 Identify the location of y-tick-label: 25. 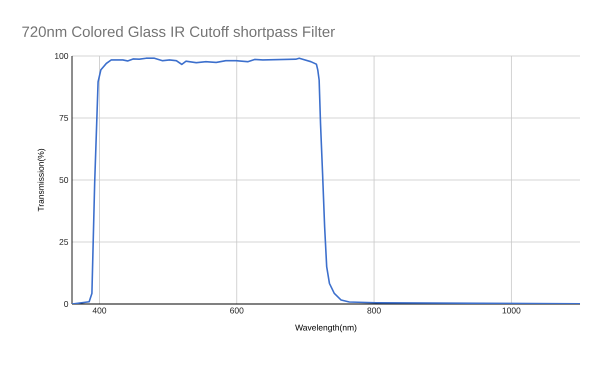
(63, 242).